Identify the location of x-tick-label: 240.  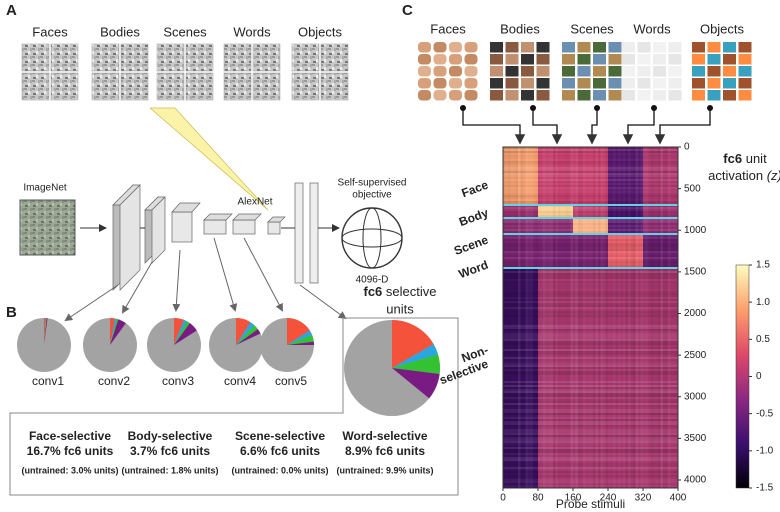
(608, 498).